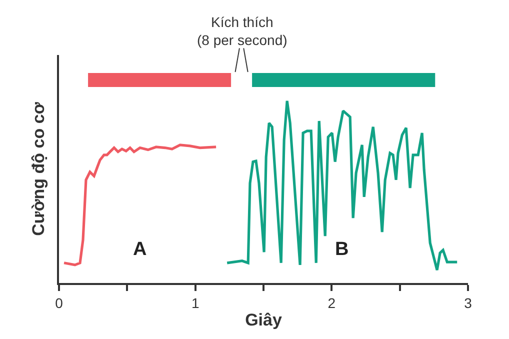  What do you see at coordinates (38, 168) in the screenshot?
I see `y-axis-title: Cường độ co cơ` at bounding box center [38, 168].